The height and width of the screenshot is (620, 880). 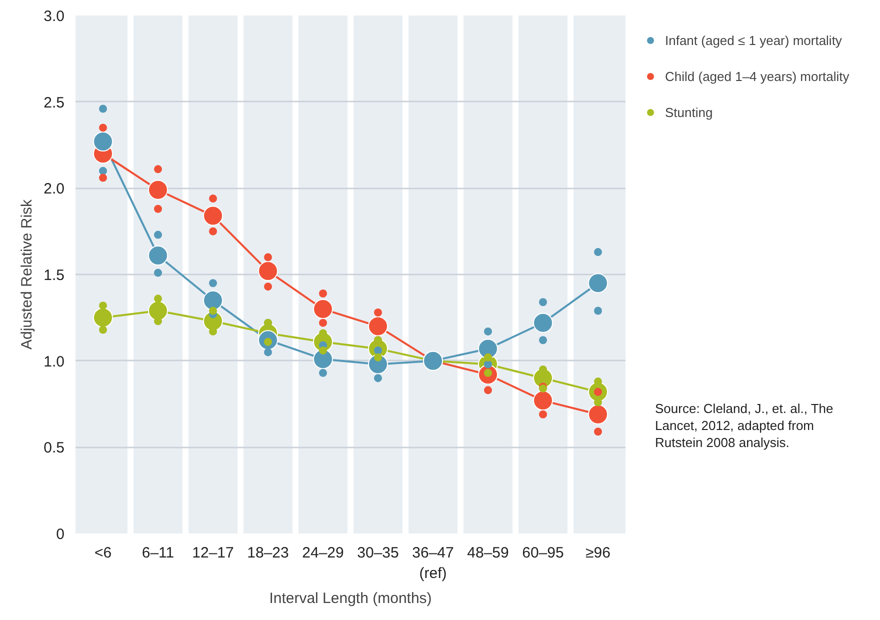 I want to click on source-note: Source: Cleland, J., et. al., The Lancet, 2012, adapted from Rutstein 2008 analysis., so click(x=744, y=425).